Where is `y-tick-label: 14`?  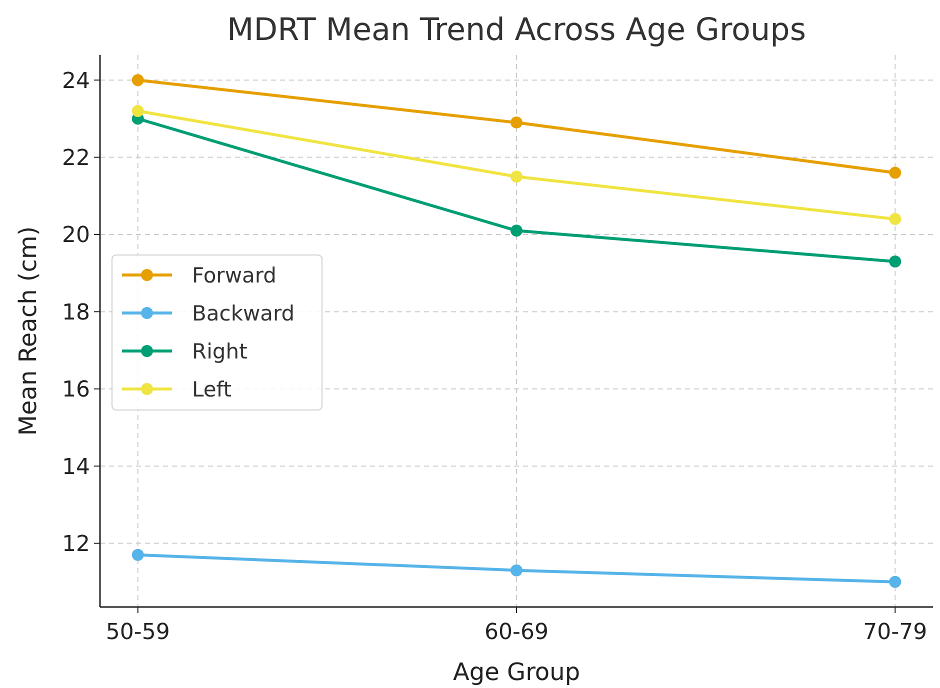
y-tick-label: 14 is located at coordinates (76, 467).